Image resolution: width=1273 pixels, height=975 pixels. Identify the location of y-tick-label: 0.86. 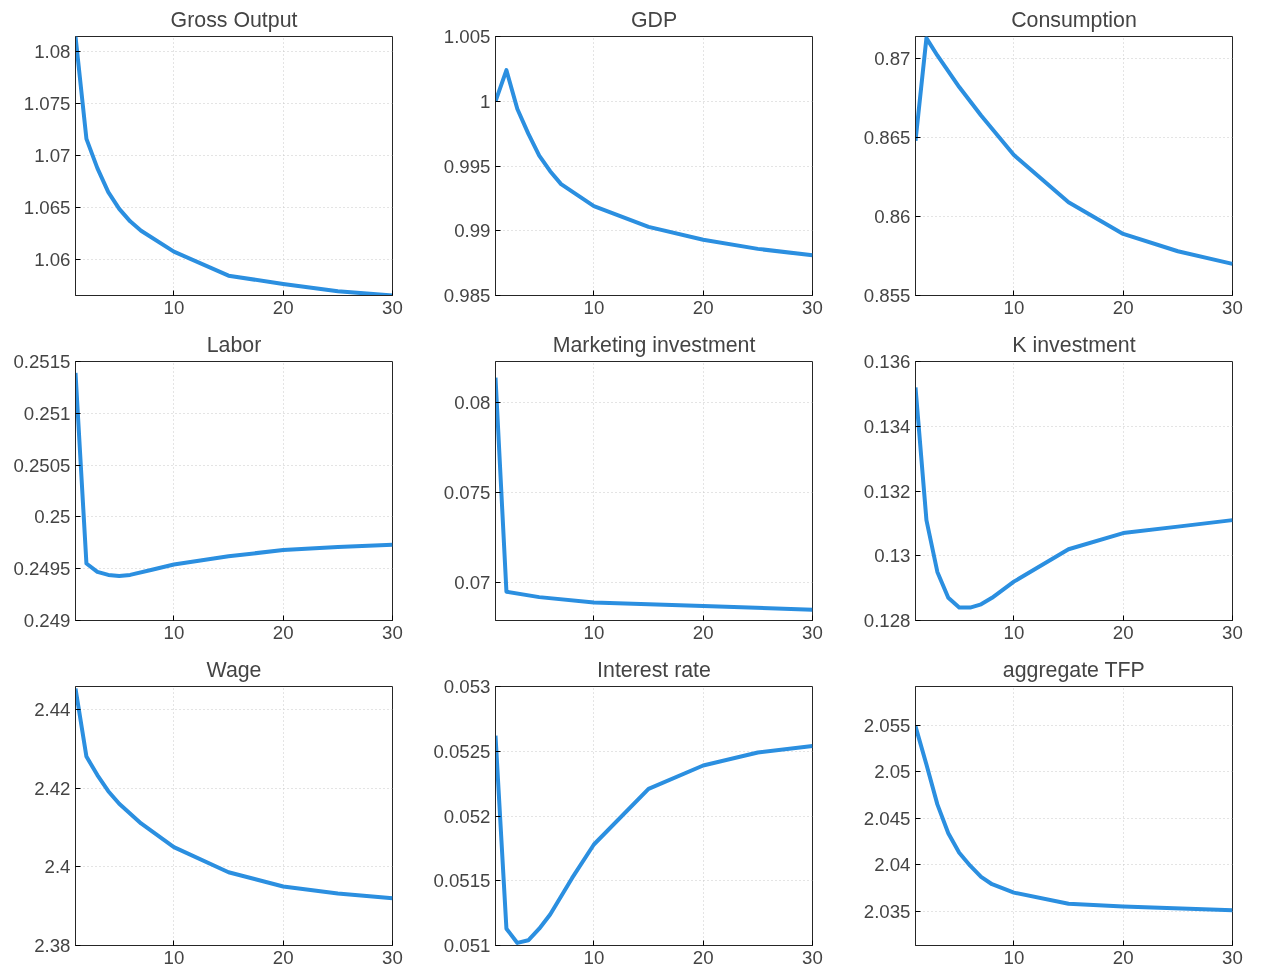
(892, 217).